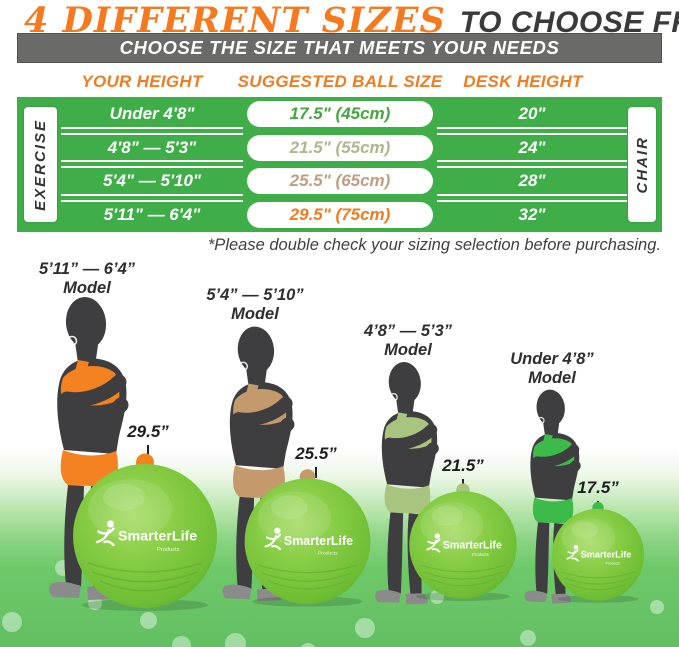 The image size is (679, 647). I want to click on side-label-exercise-text: EXERCISE, so click(40, 164).